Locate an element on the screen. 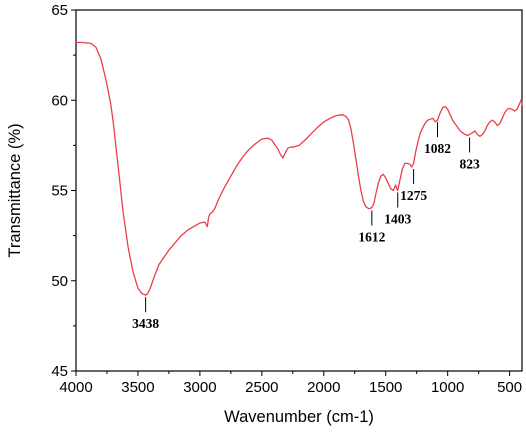  peak-label: 1082 is located at coordinates (437, 148).